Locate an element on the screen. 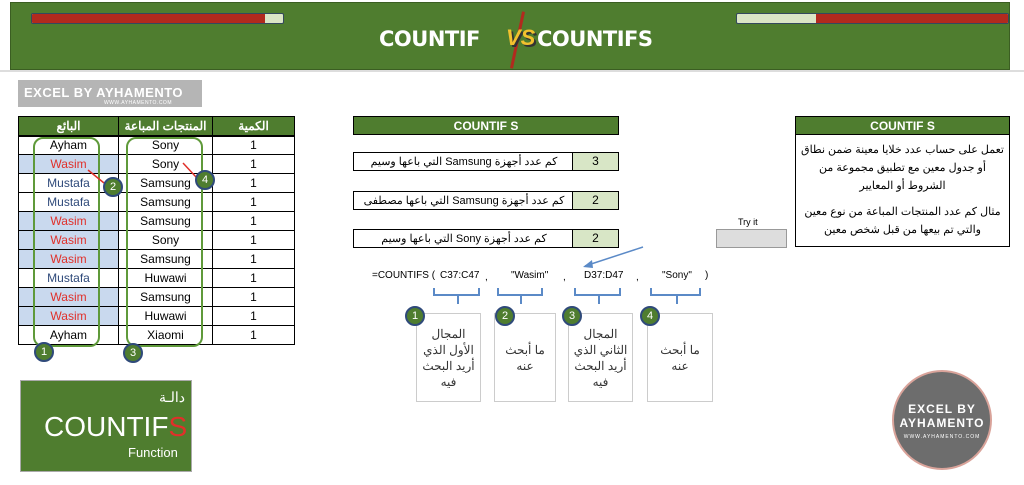 The height and width of the screenshot is (485, 1024). table-row: Wasim Huwawi 1 is located at coordinates (156, 316).